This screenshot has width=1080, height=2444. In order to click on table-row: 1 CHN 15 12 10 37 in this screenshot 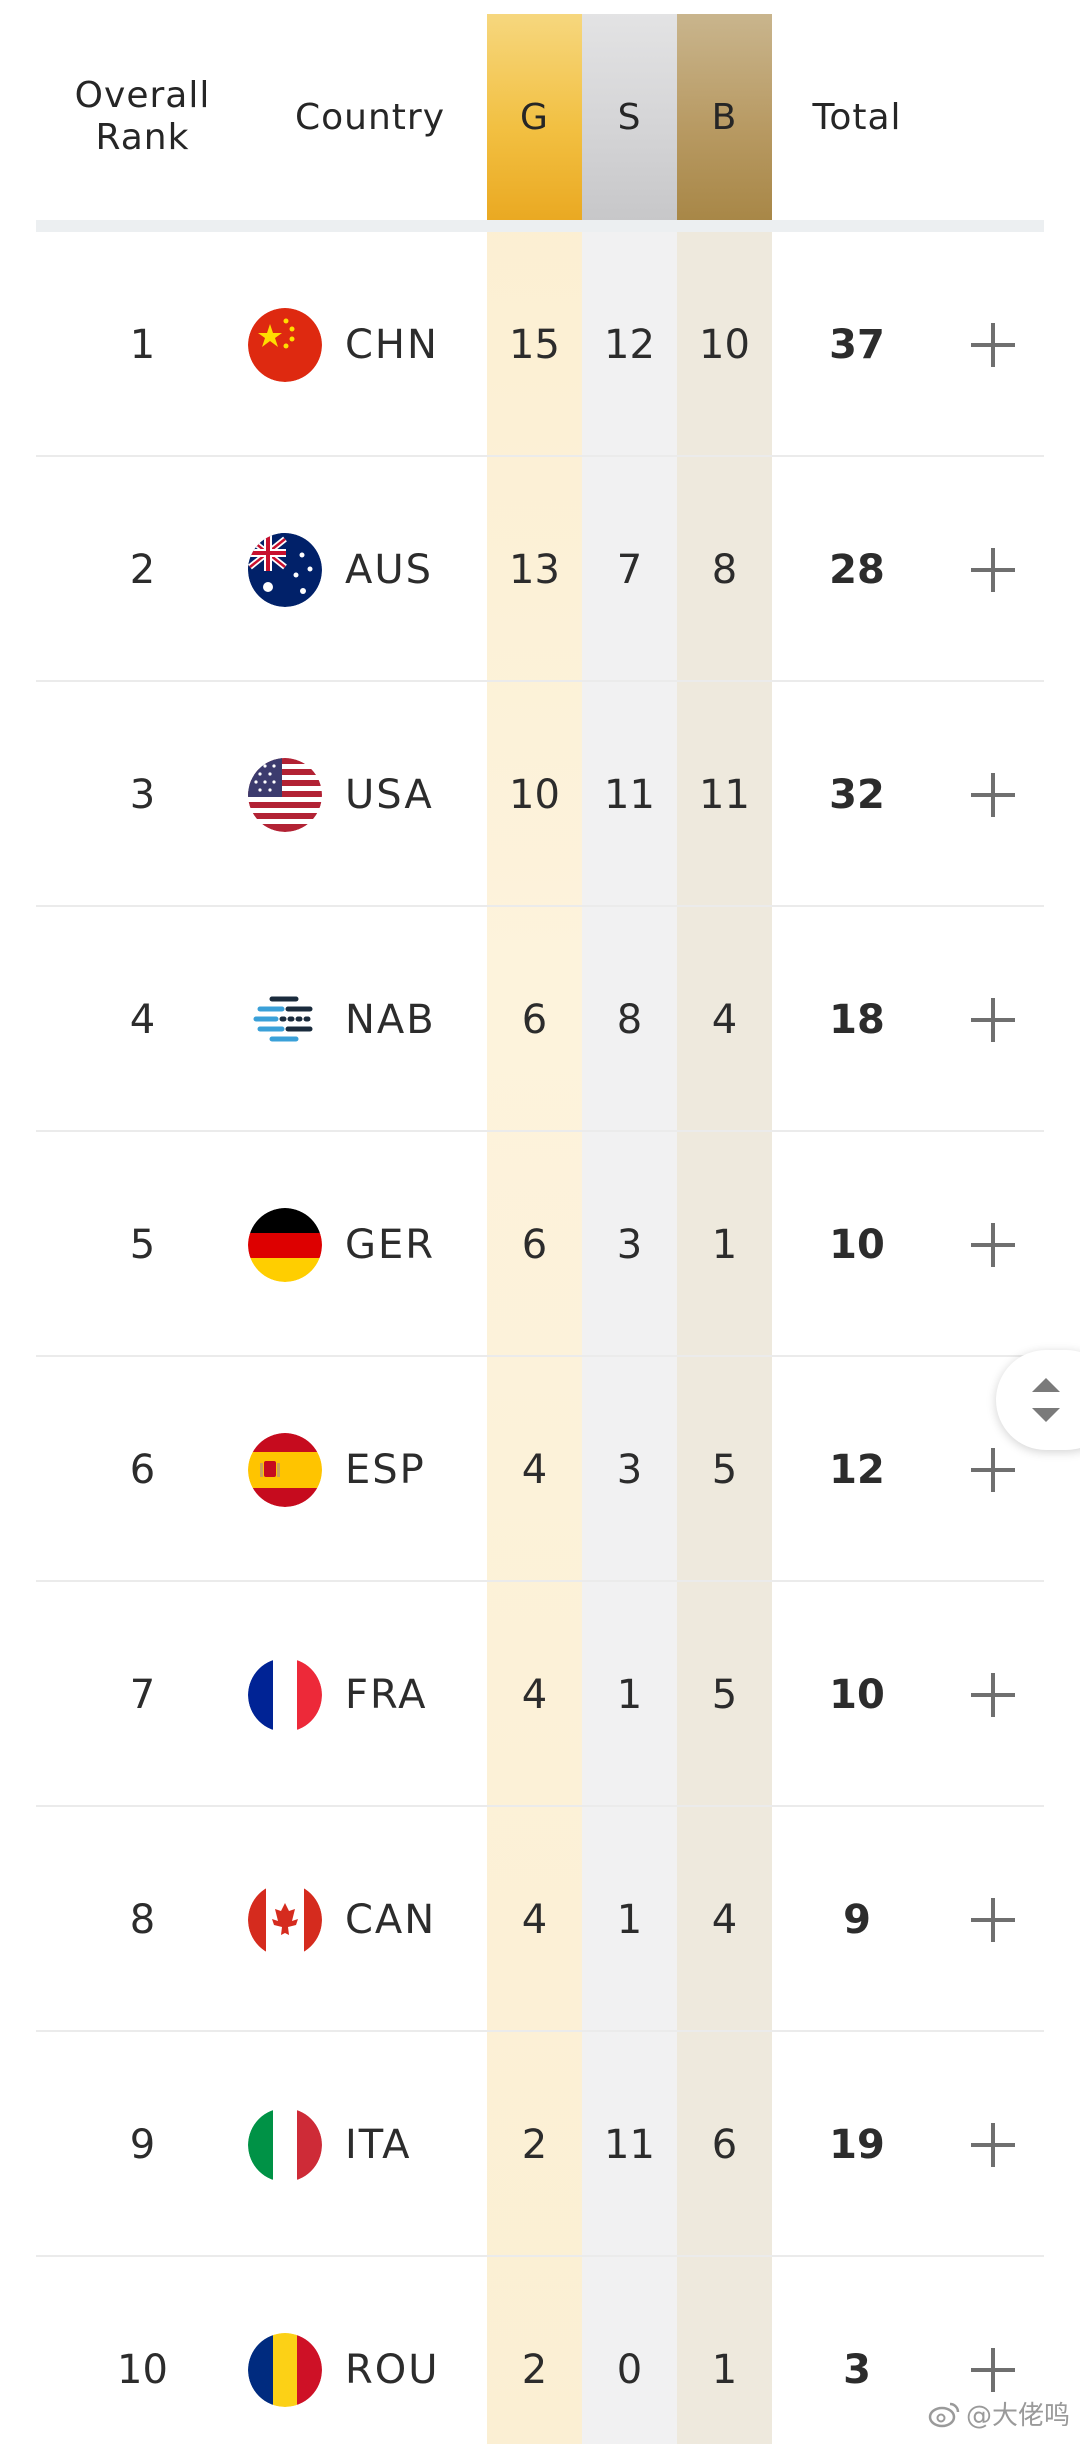, I will do `click(540, 344)`.